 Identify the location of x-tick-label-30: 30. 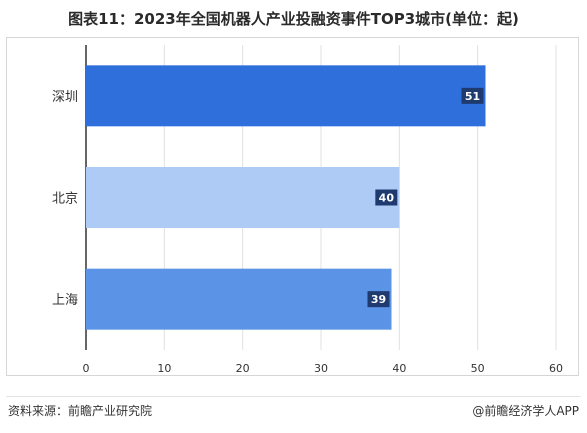
(321, 368).